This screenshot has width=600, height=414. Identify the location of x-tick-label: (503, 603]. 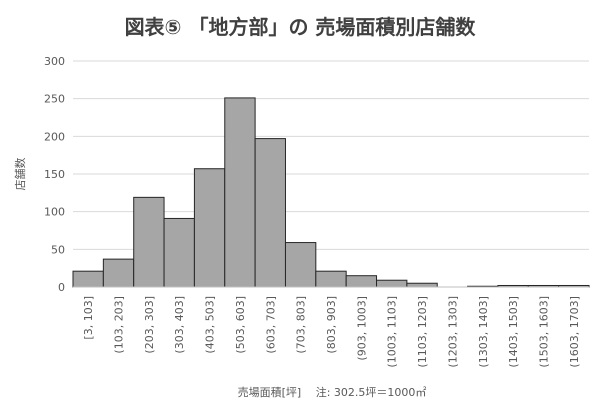
(240, 325).